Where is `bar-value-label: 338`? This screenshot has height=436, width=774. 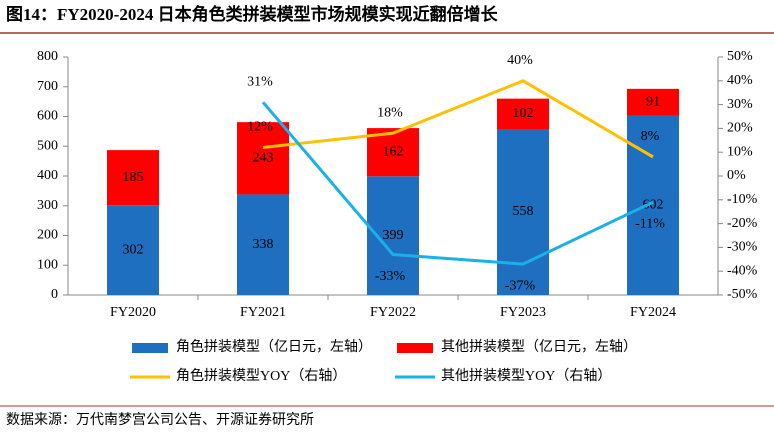 bar-value-label: 338 is located at coordinates (263, 244).